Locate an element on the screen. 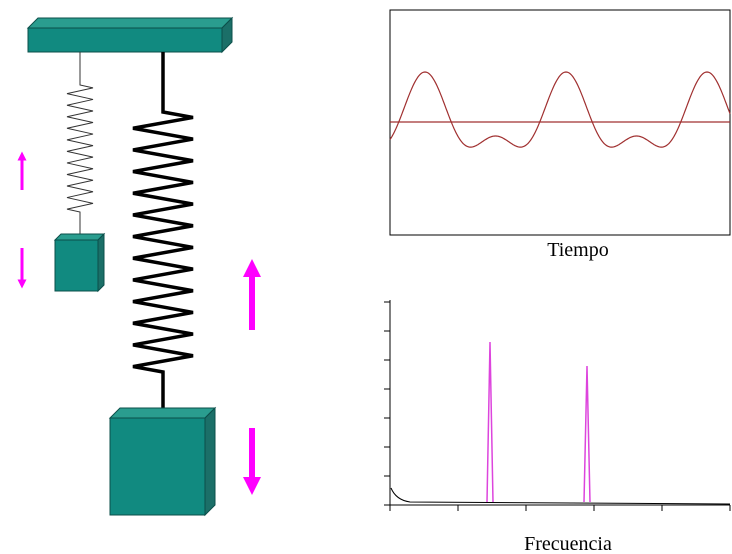  spectrum-baseline is located at coordinates (560, 496).